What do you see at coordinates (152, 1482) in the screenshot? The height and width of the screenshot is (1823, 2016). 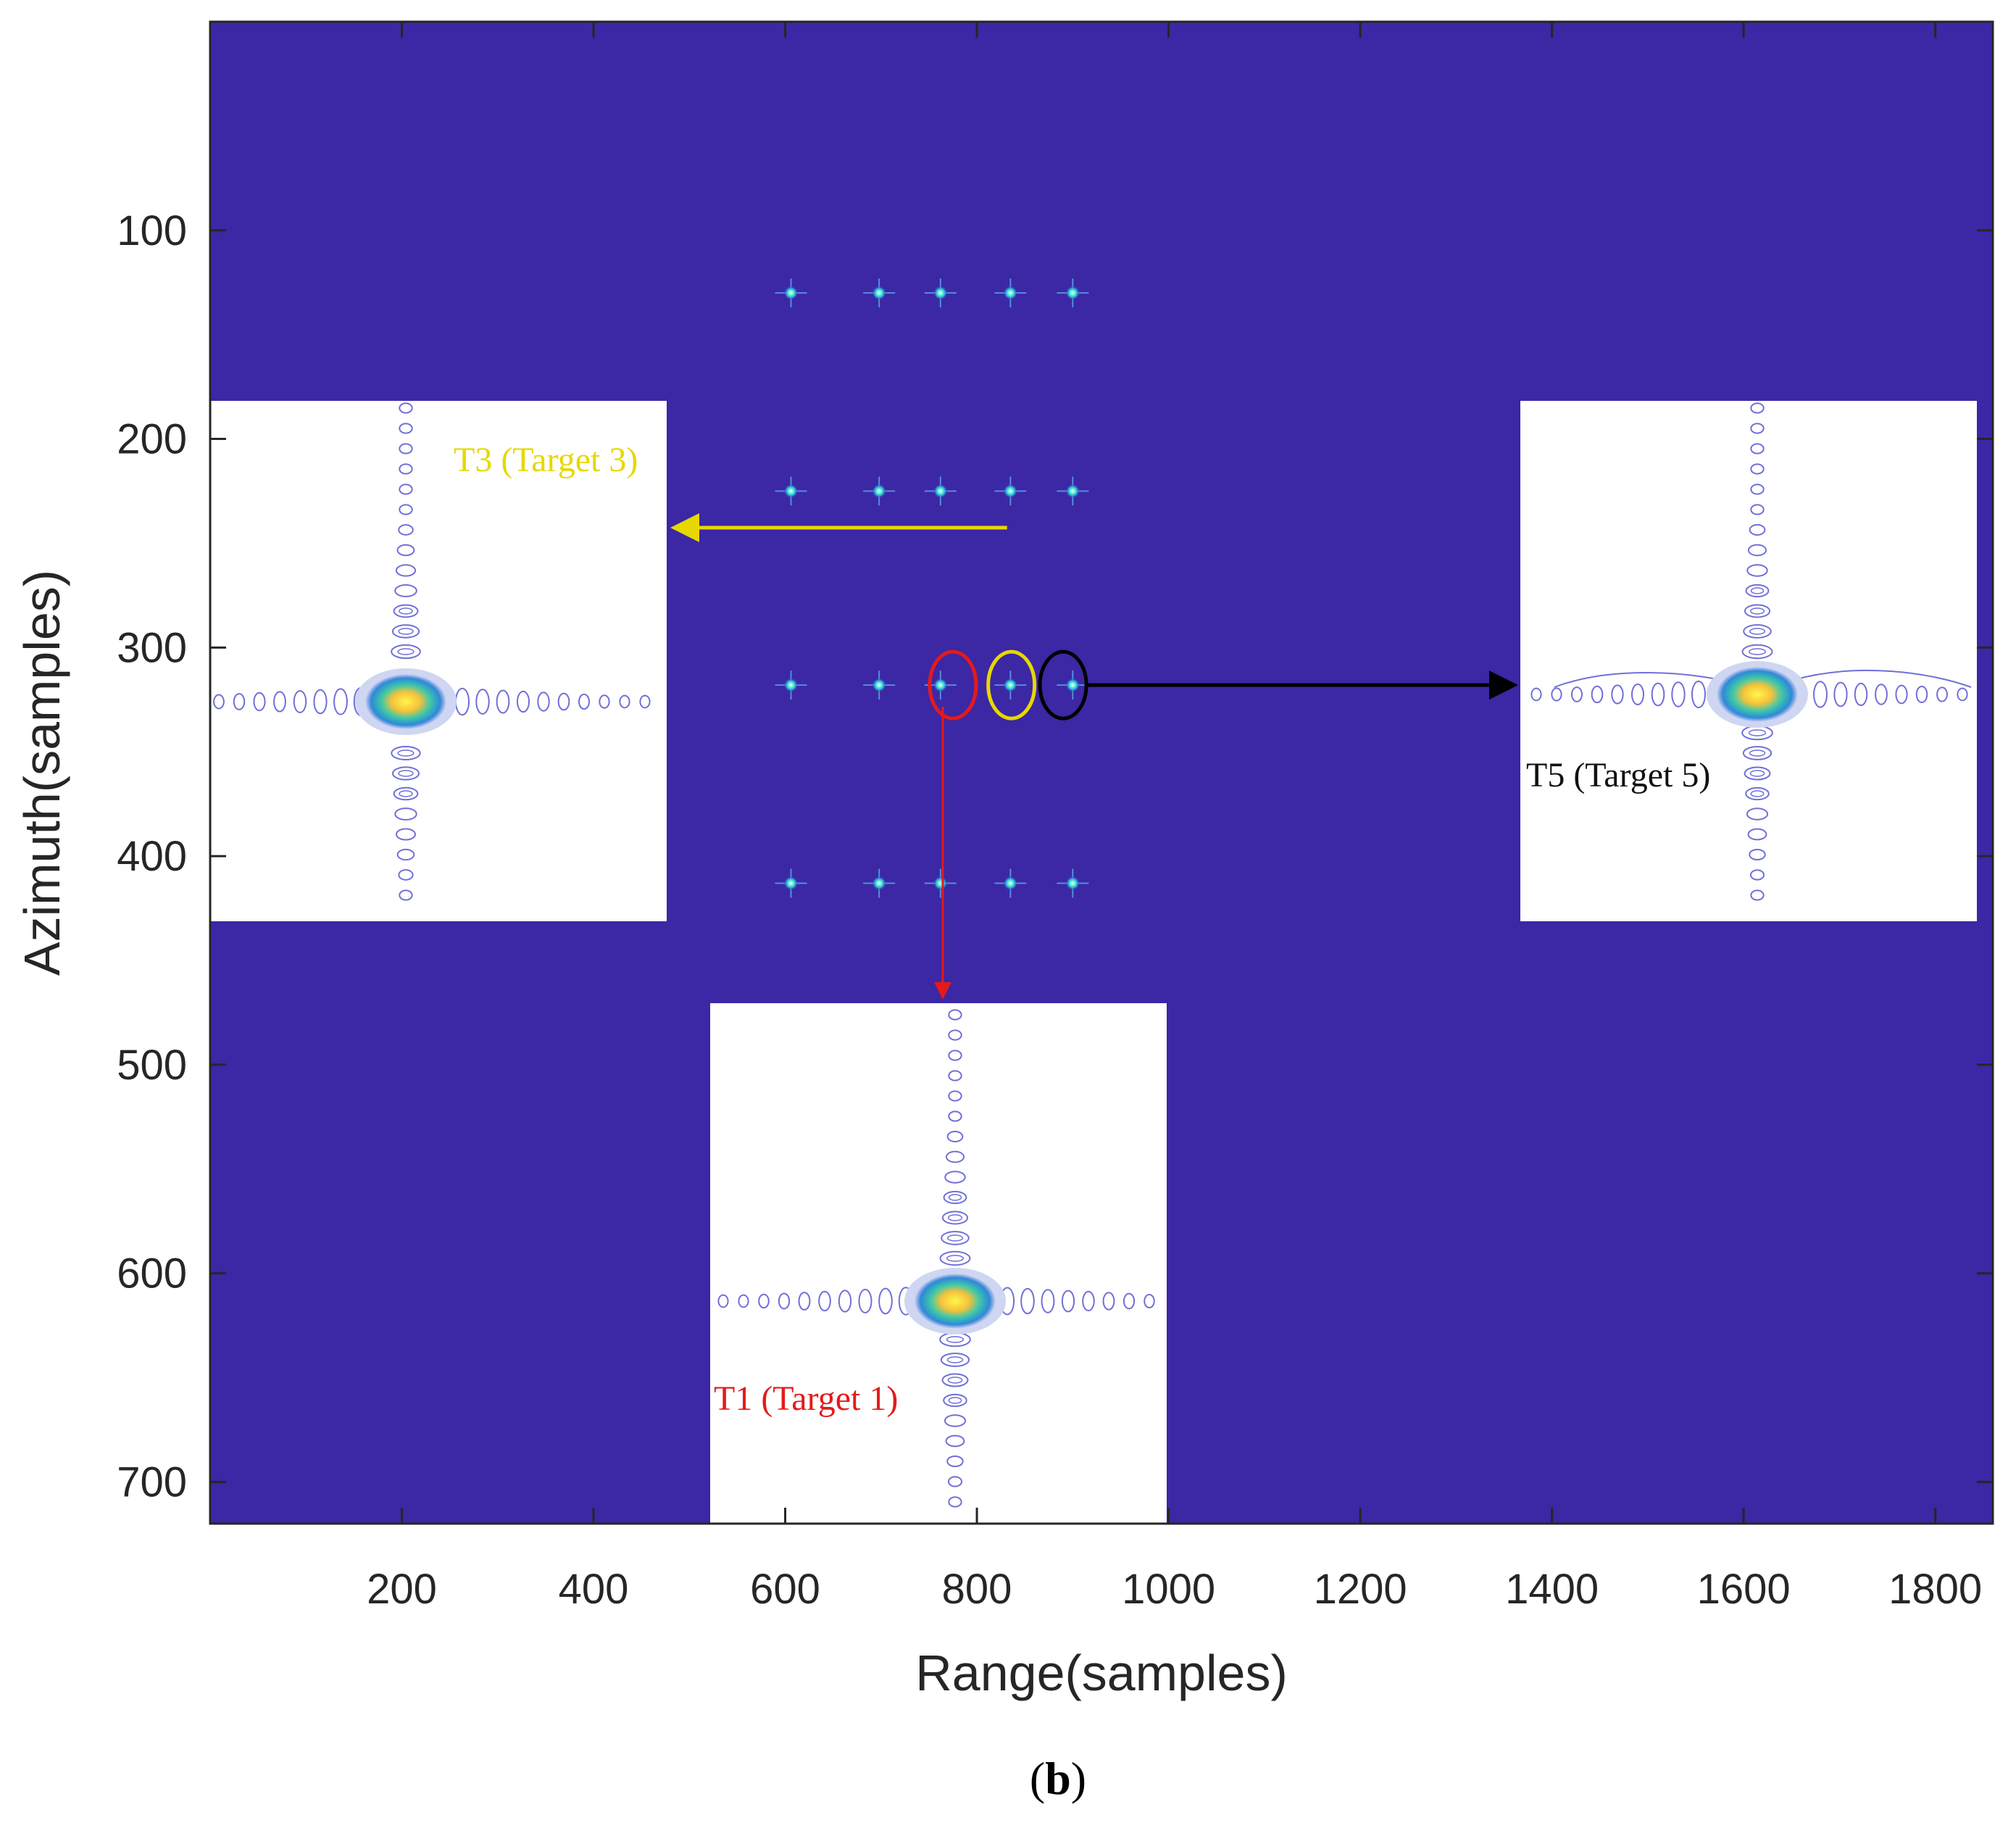 I see `y-tick-label: 700` at bounding box center [152, 1482].